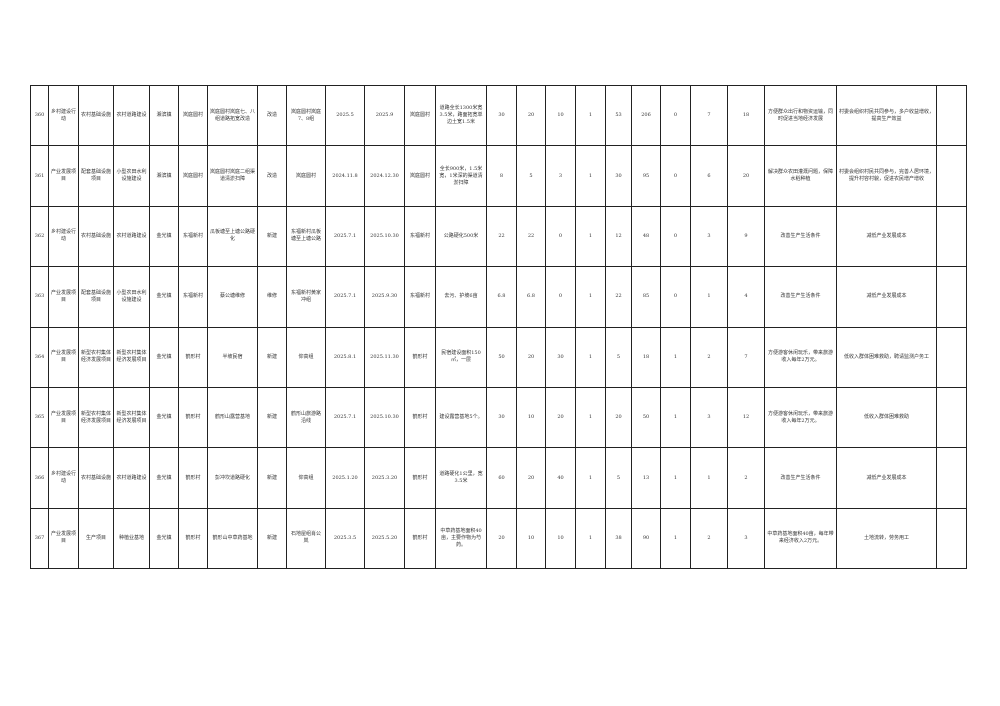 The width and height of the screenshot is (1000, 706). I want to click on row-number-cell: 364, so click(39, 357).